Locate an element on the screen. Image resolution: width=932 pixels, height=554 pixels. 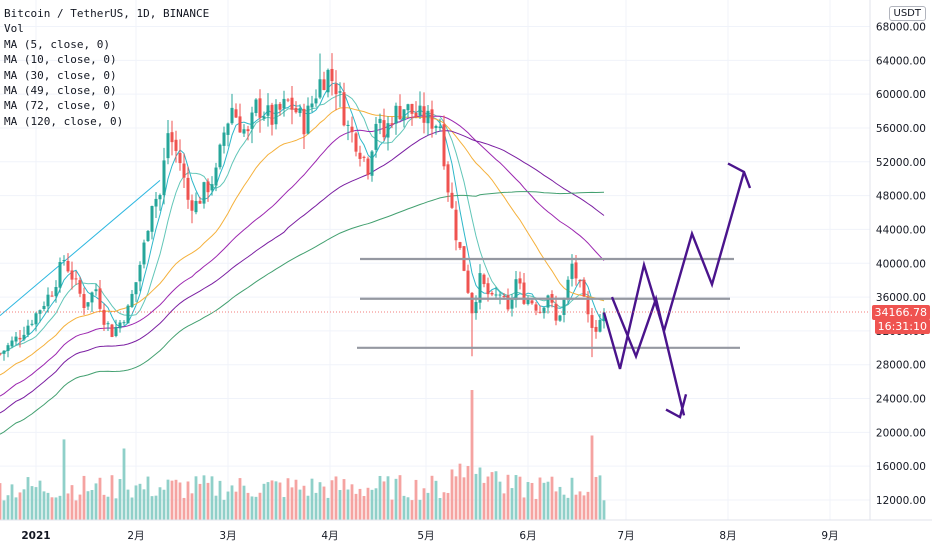
time-tick-label: 7月 is located at coordinates (625, 536).